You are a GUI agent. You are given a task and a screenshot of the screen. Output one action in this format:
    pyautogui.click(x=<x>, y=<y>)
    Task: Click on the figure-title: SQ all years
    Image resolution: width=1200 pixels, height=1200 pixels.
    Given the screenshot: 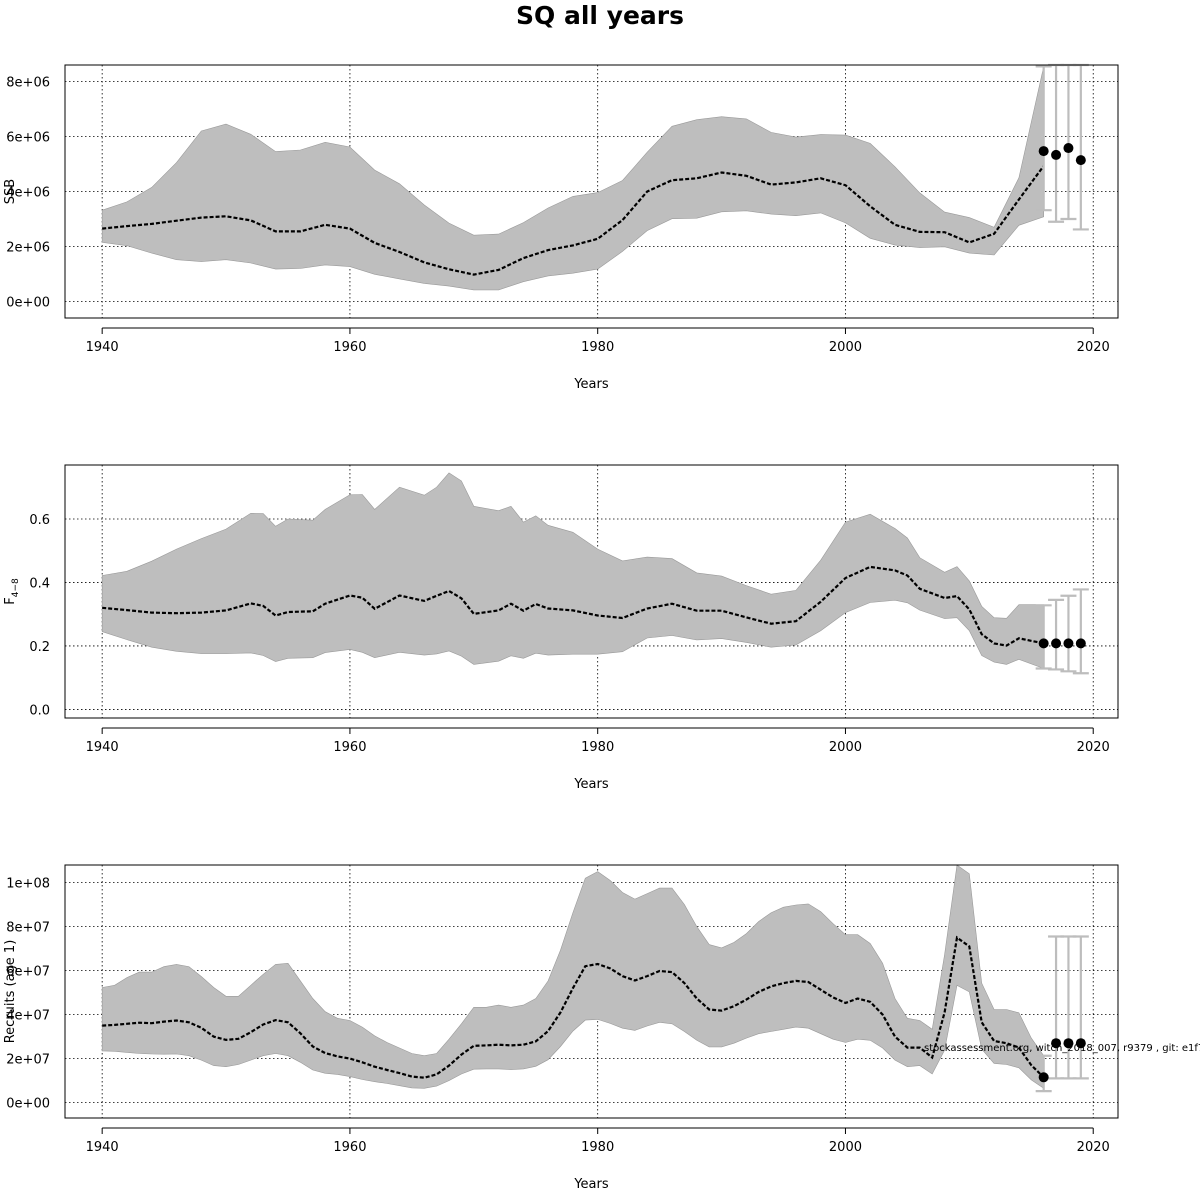 What is the action you would take?
    pyautogui.click(x=600, y=15)
    